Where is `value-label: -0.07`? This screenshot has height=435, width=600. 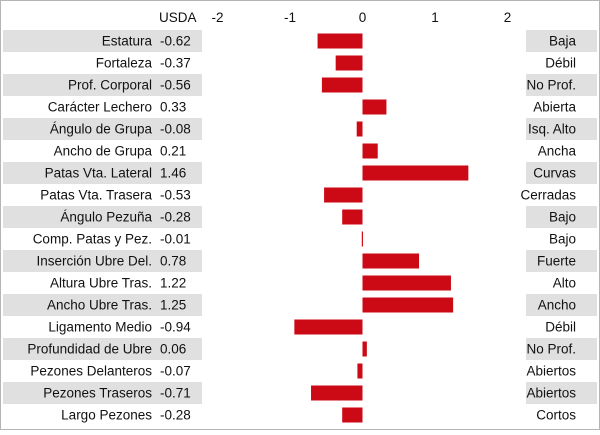 value-label: -0.07 is located at coordinates (175, 371).